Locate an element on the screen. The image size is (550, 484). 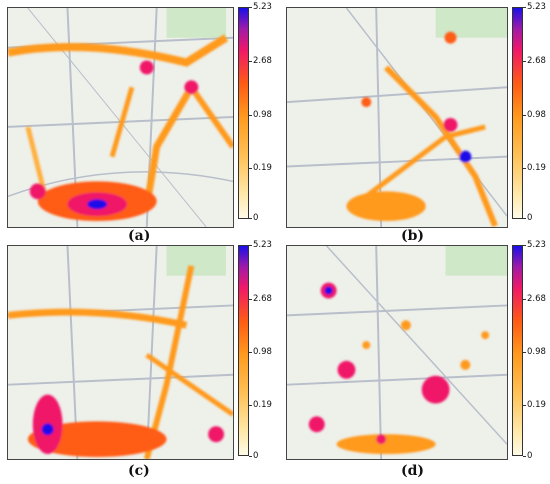
colorbar-tick-b-min: 0 is located at coordinates (527, 218).